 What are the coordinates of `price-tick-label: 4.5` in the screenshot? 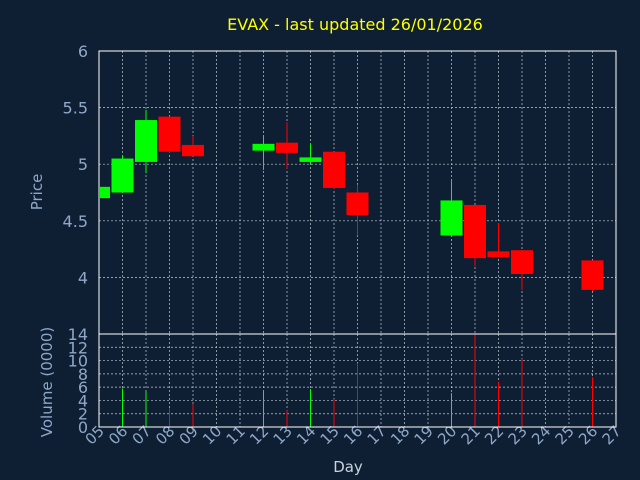 It's located at (75, 221).